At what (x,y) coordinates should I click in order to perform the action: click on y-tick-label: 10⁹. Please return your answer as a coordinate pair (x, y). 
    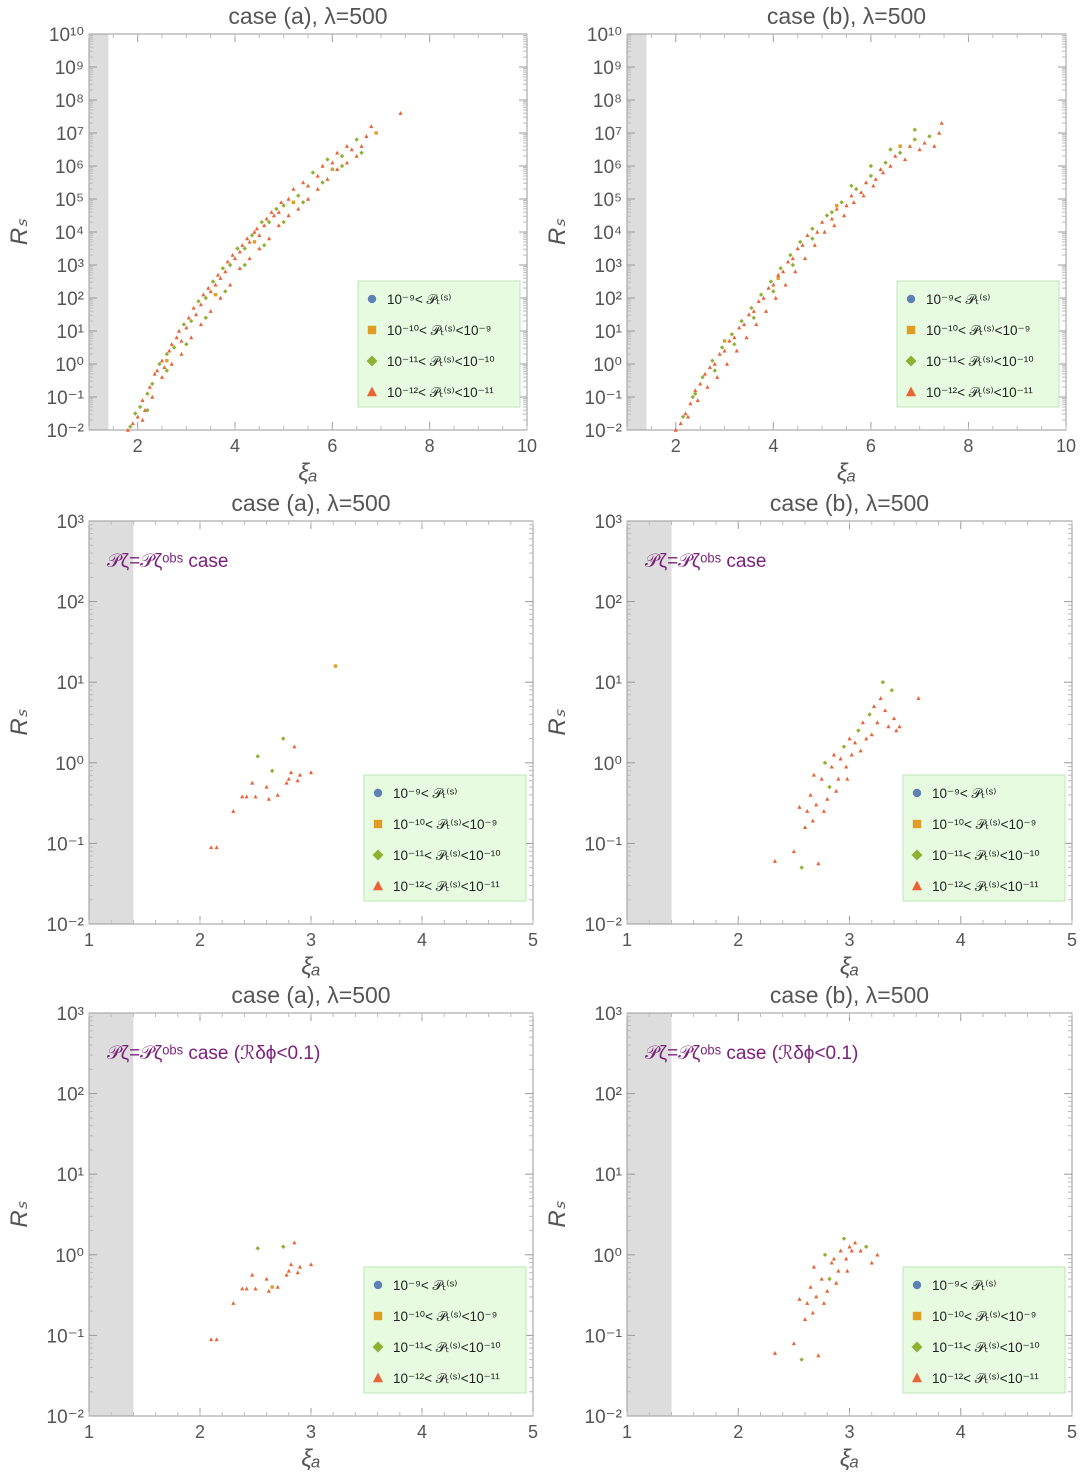
    Looking at the image, I should click on (607, 68).